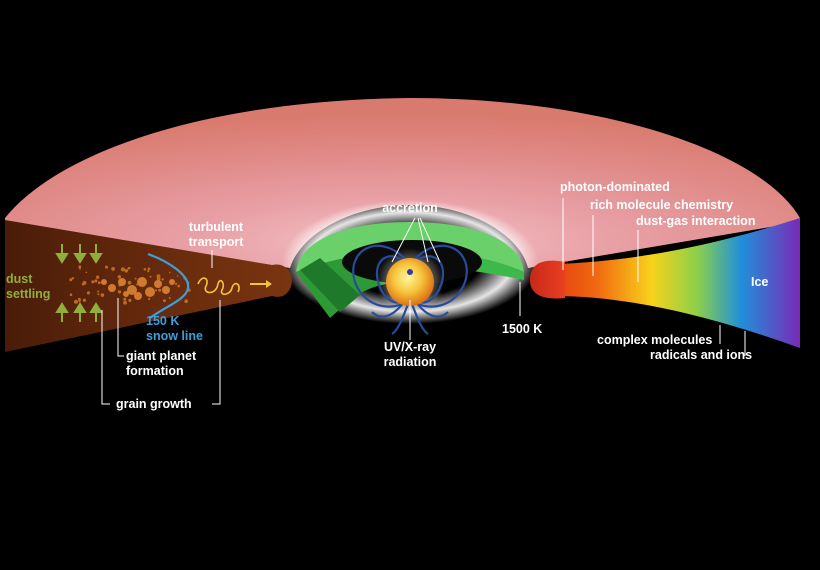 Image resolution: width=820 pixels, height=570 pixels. What do you see at coordinates (522, 329) in the screenshot?
I see `label-1500k: 1500 K` at bounding box center [522, 329].